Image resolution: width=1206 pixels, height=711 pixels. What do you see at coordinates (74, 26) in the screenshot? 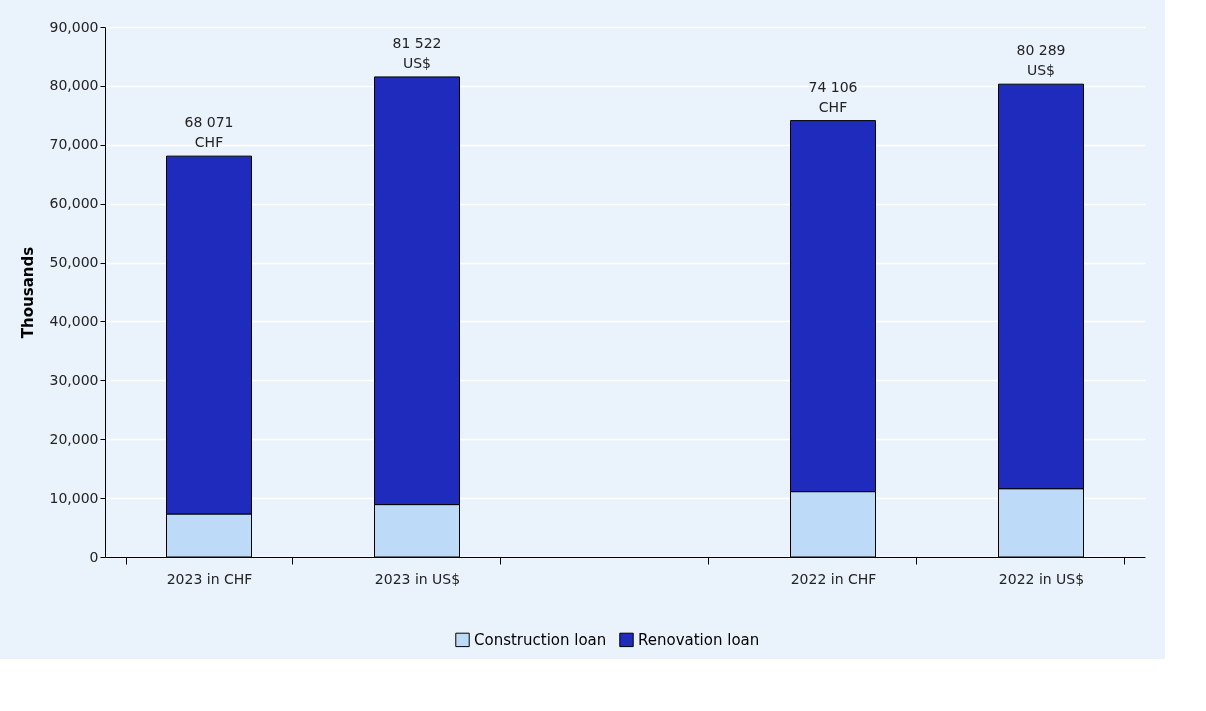
I see `y-tick-label: 90,000` at bounding box center [74, 26].